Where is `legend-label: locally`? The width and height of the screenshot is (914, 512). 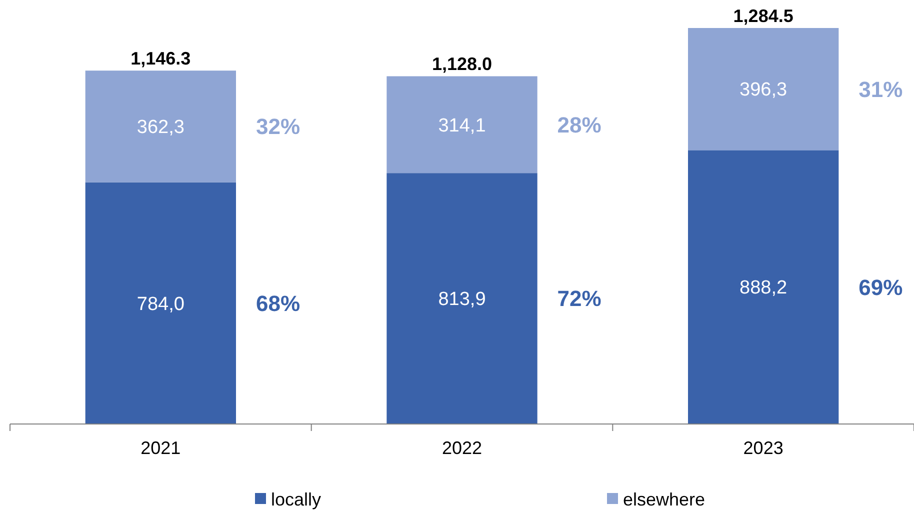
legend-label: locally is located at coordinates (296, 499).